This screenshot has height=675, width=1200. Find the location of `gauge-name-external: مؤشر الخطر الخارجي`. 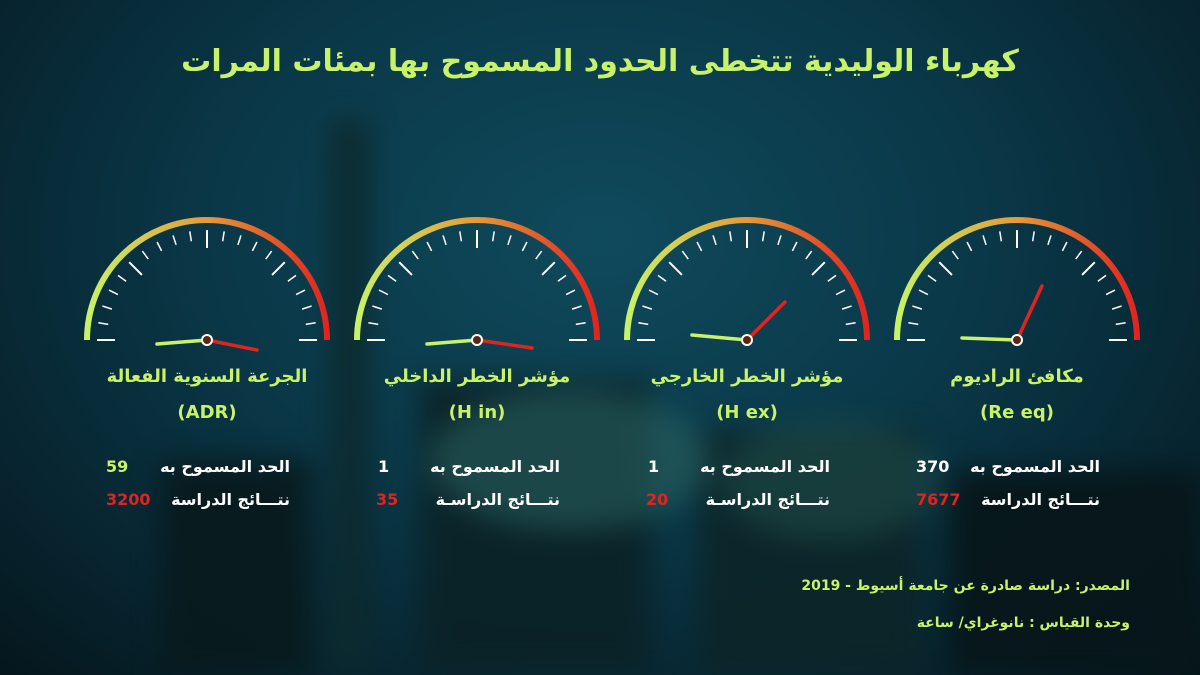

gauge-name-external: مؤشر الخطر الخارجي is located at coordinates (747, 376).